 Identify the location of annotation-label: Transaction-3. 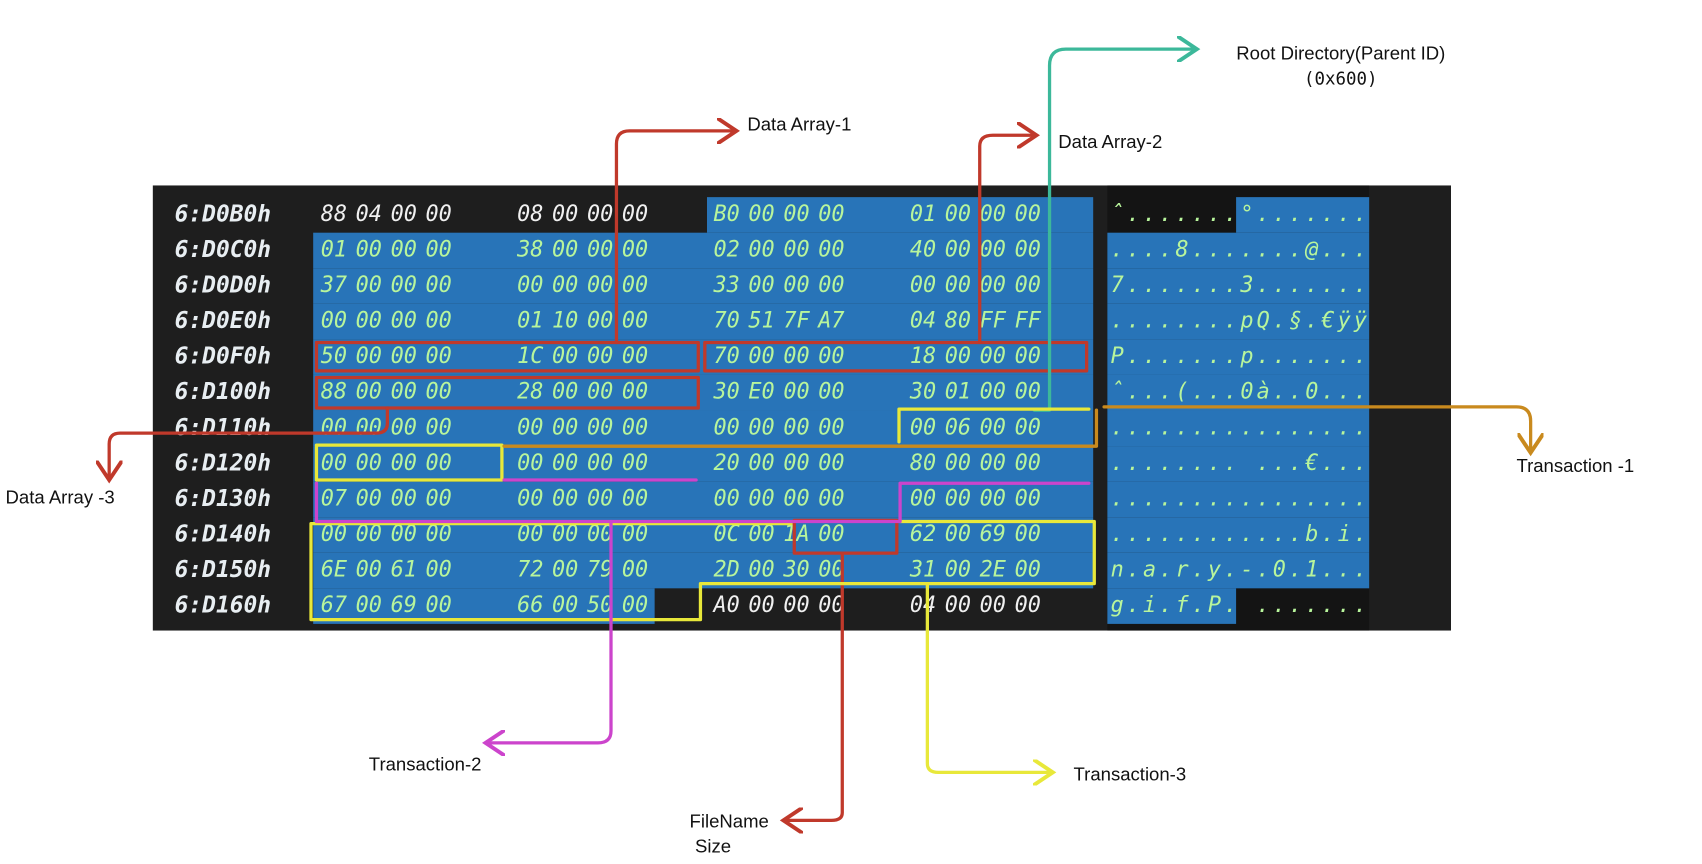
(1130, 774).